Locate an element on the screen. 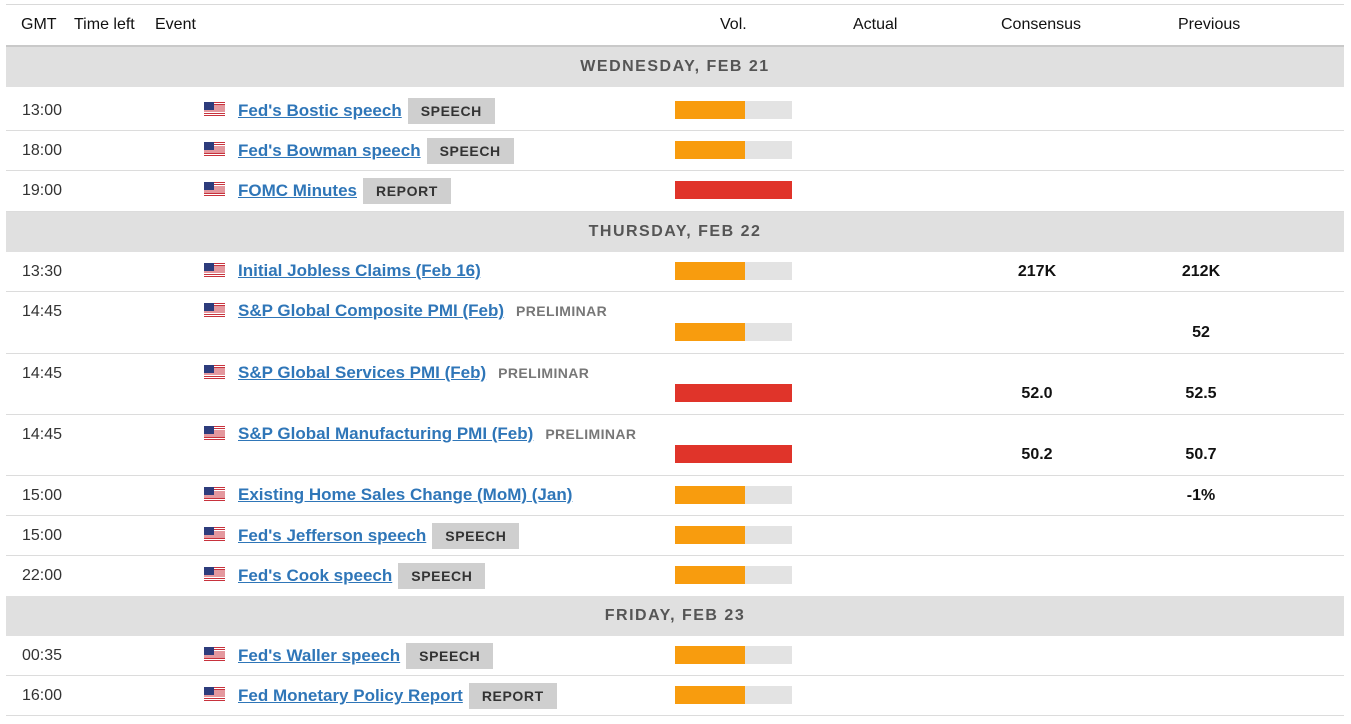 The image size is (1351, 724). day-header: THURSDAY, FEB 22 is located at coordinates (675, 232).